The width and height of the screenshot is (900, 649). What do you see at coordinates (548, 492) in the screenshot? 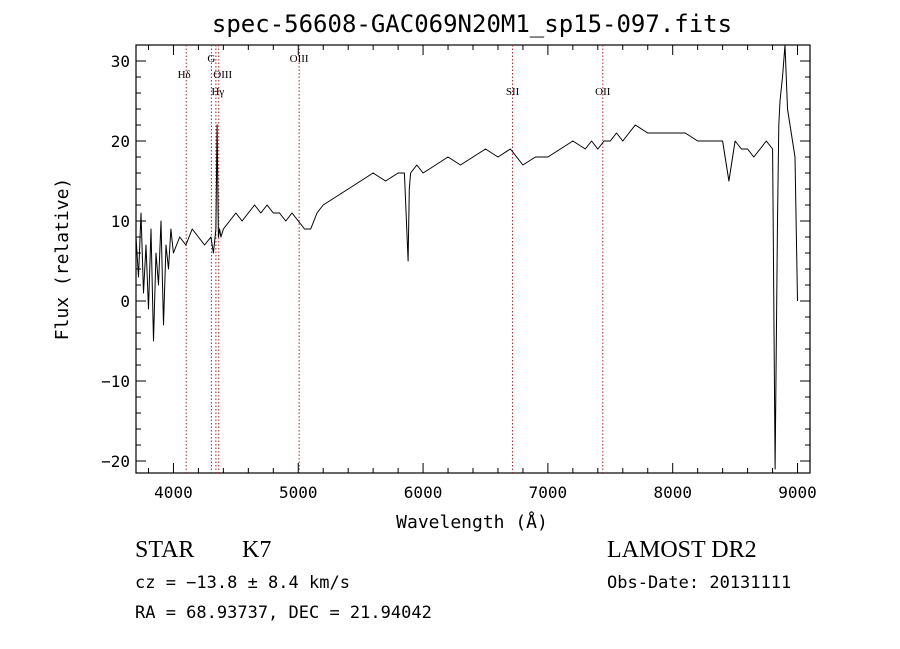
I see `x-tick-label: 7000` at bounding box center [548, 492].